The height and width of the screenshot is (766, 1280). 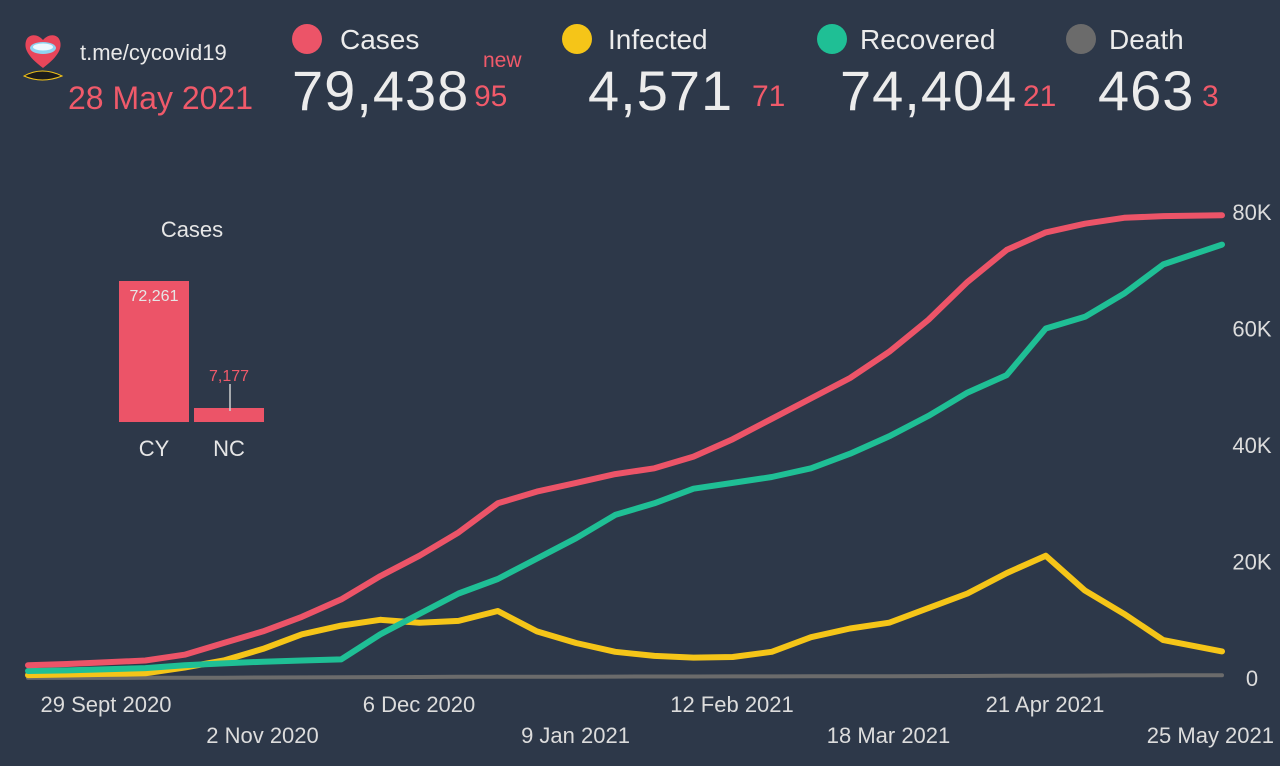 I want to click on recovered-new: 21, so click(x=1040, y=96).